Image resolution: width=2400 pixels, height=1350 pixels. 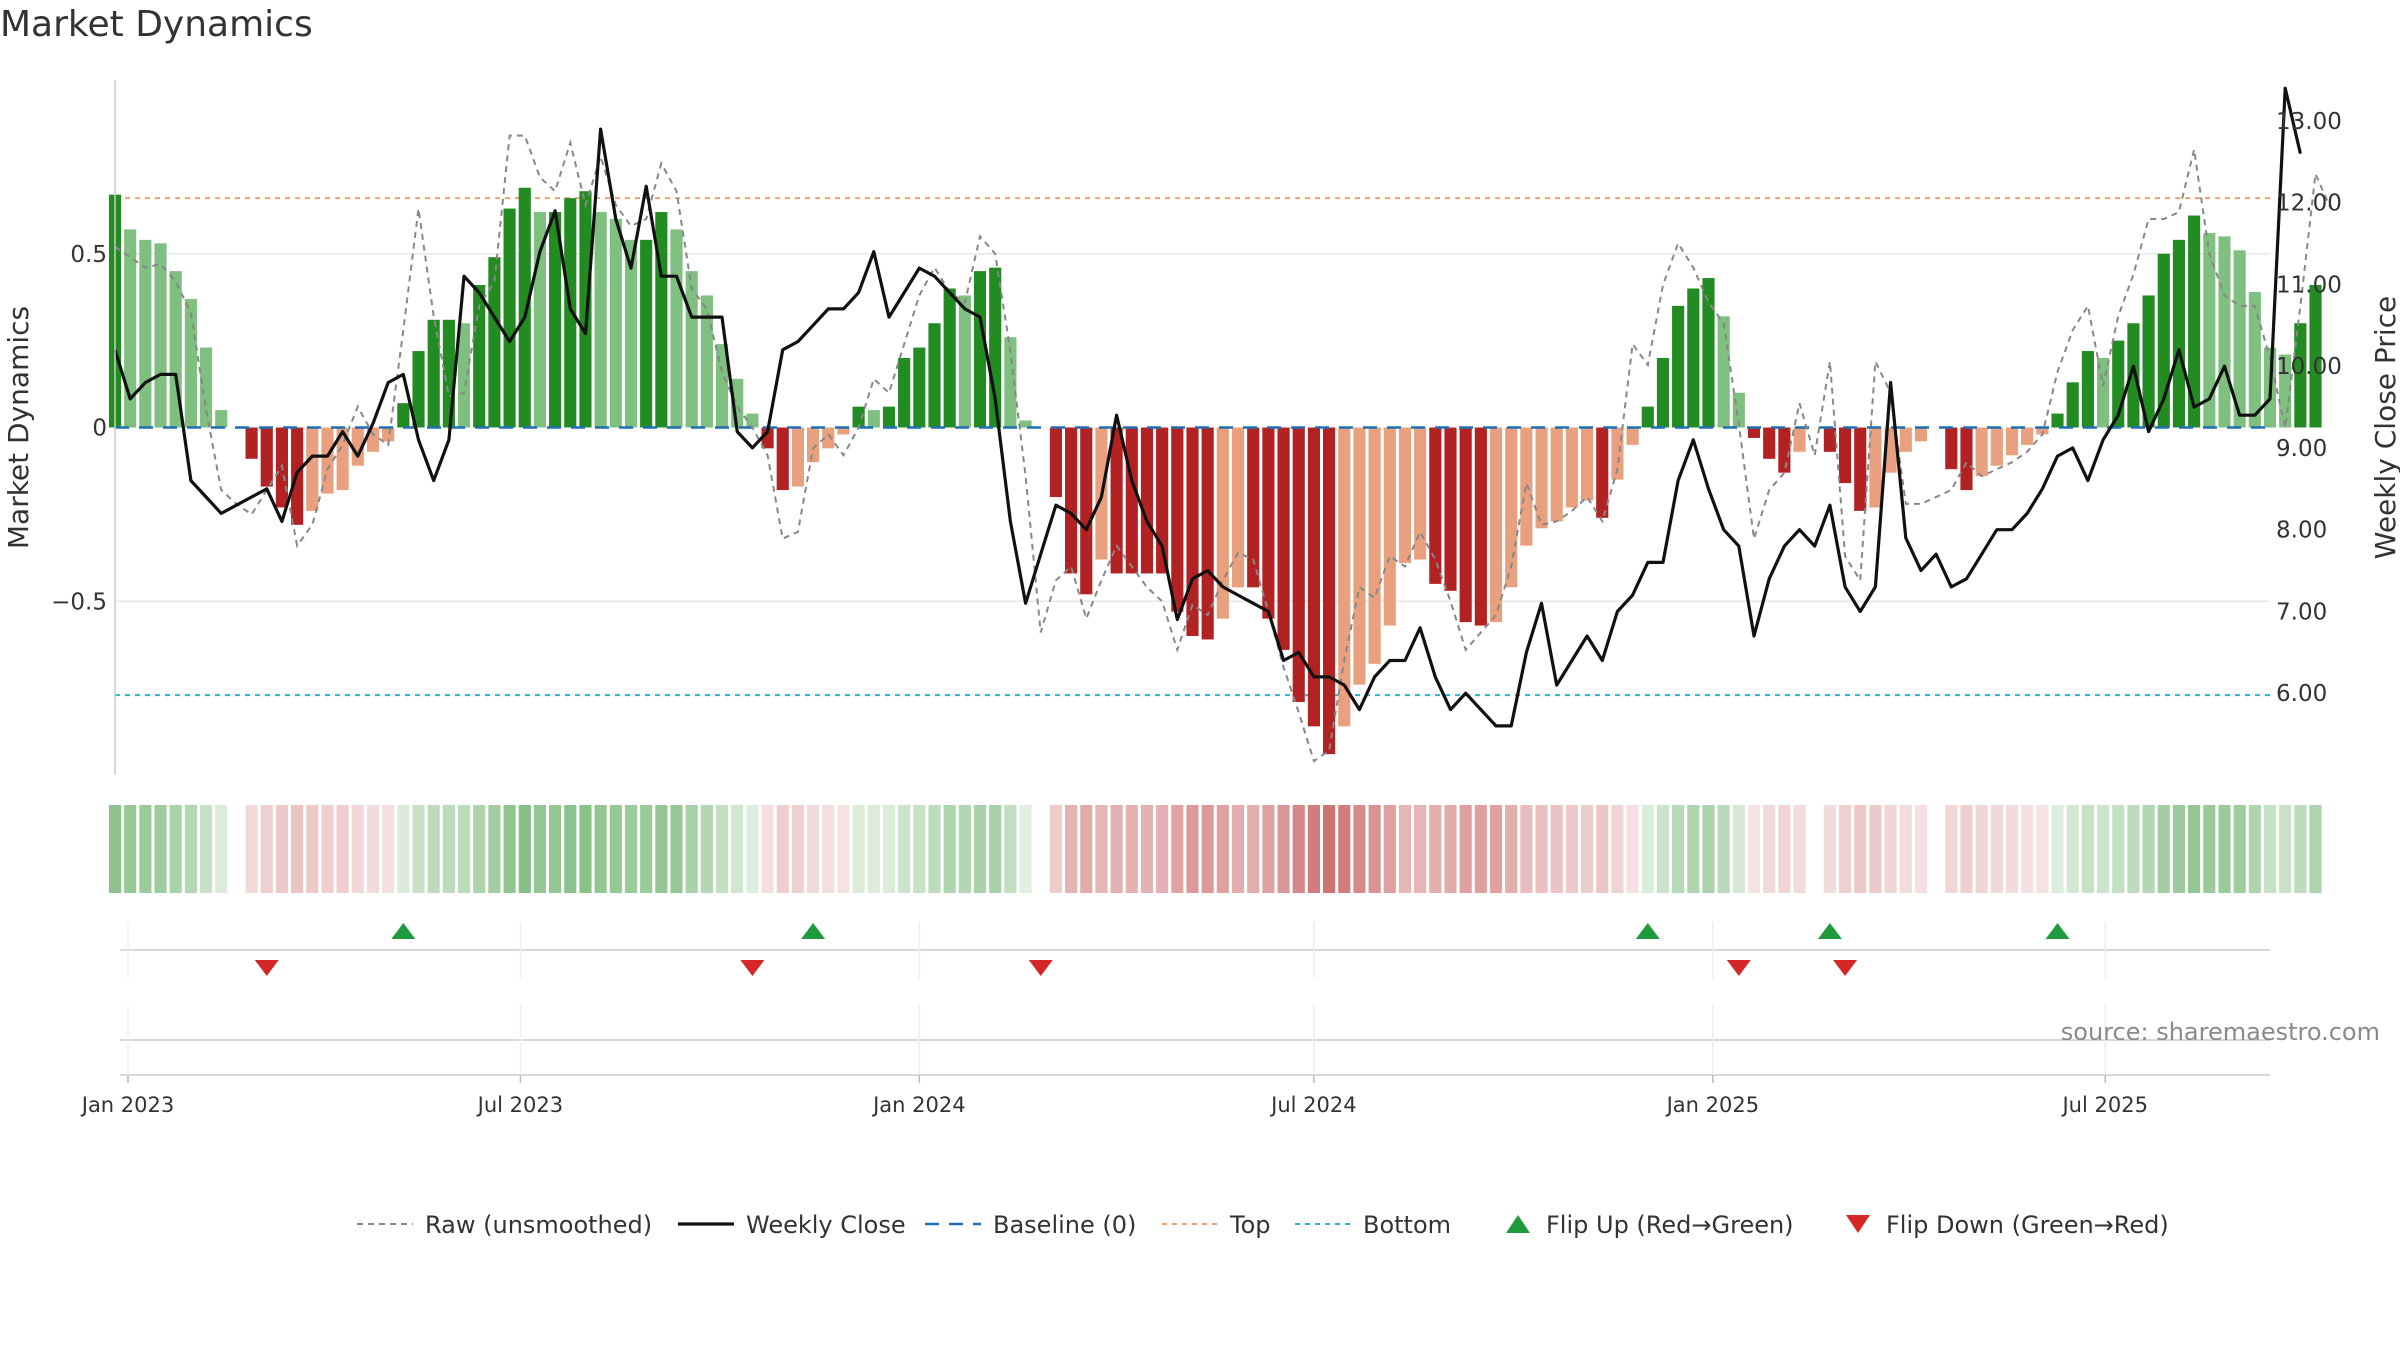 What do you see at coordinates (1195, 950) in the screenshot?
I see `flip-markers-panel` at bounding box center [1195, 950].